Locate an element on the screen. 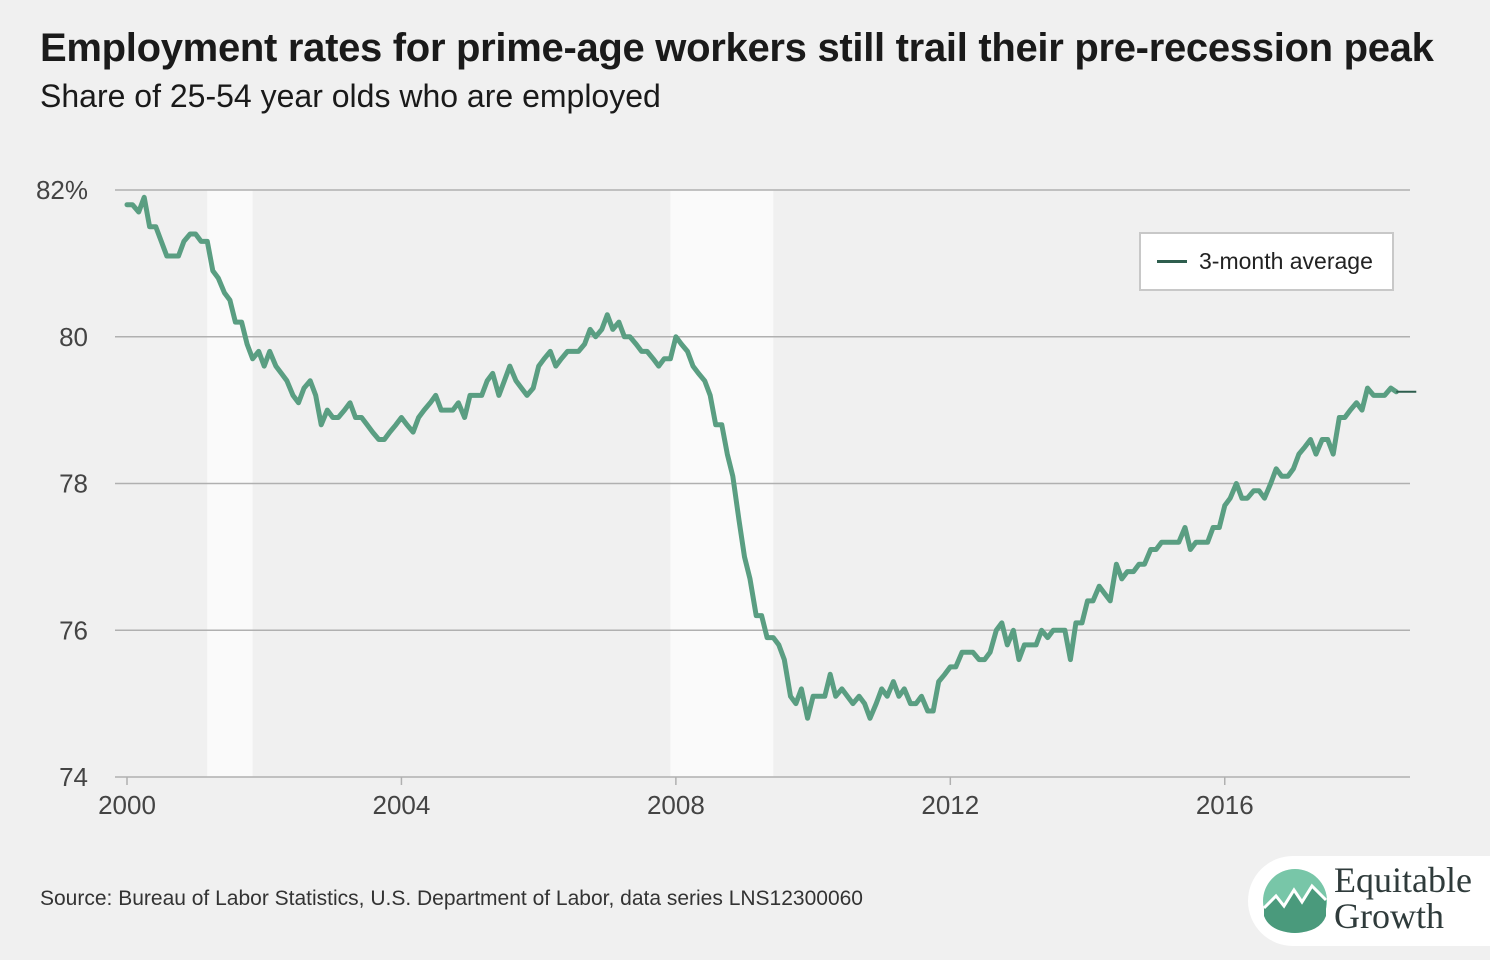 The image size is (1490, 960). equitable-growth-logo: Equitable Growth is located at coordinates (1369, 901).